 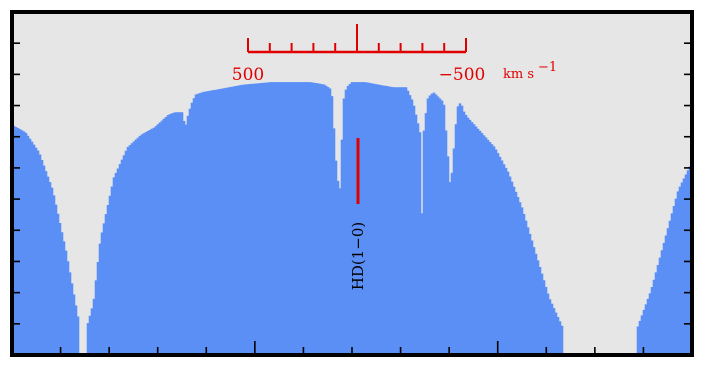 What do you see at coordinates (357, 38) in the screenshot?
I see `velocity-scale-ticks` at bounding box center [357, 38].